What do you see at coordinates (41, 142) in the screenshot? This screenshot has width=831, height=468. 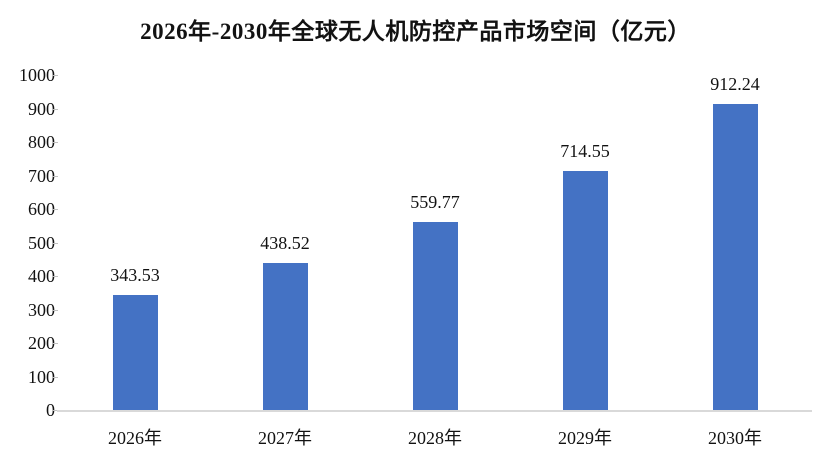 I see `y-axis-tick-label: 800` at bounding box center [41, 142].